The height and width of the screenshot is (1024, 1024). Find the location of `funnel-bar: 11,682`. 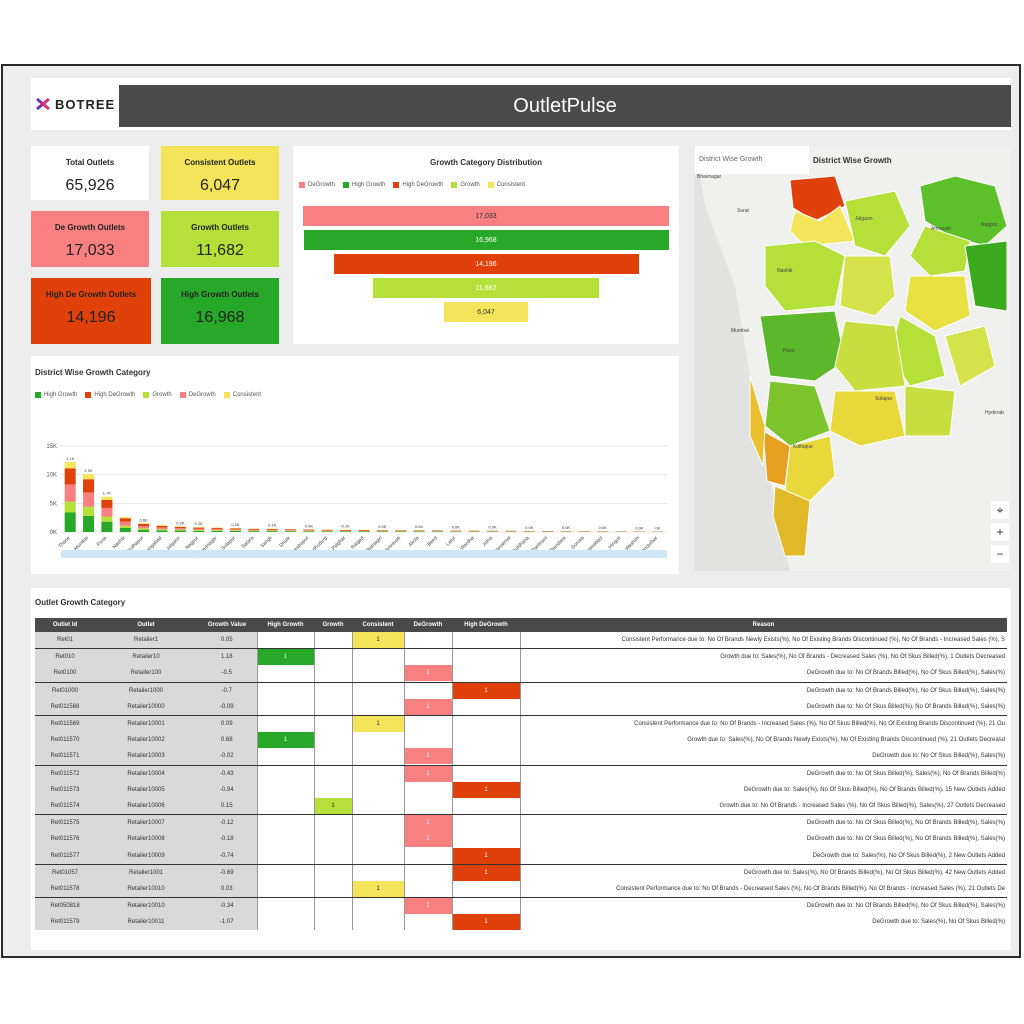

funnel-bar: 11,682 is located at coordinates (486, 288).